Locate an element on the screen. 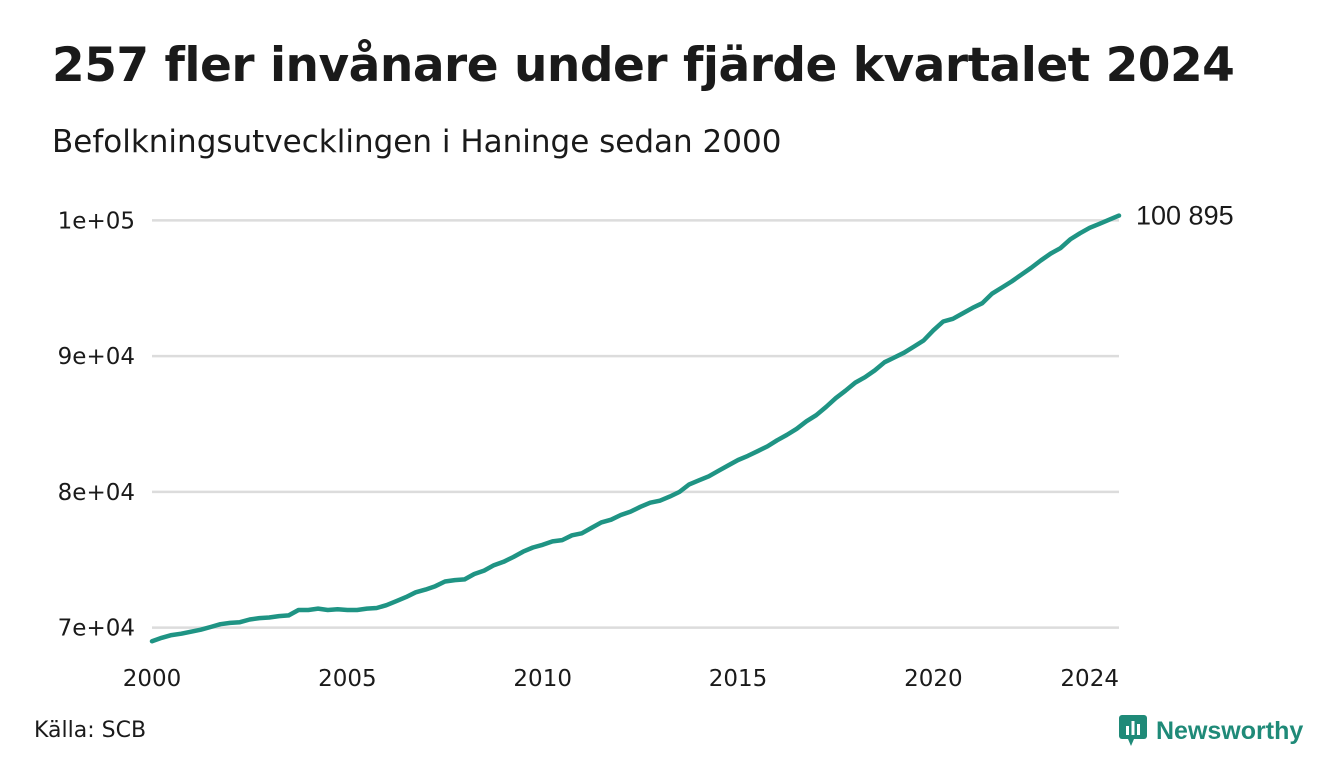 The height and width of the screenshot is (780, 1340). newsworthy-logo-icon is located at coordinates (1133, 730).